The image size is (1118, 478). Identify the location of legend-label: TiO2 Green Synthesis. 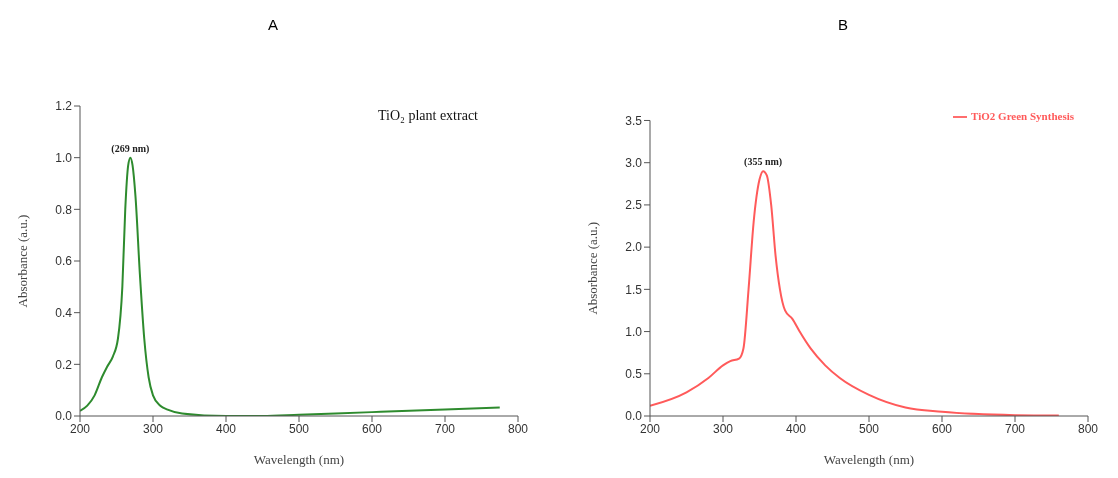
(1022, 116).